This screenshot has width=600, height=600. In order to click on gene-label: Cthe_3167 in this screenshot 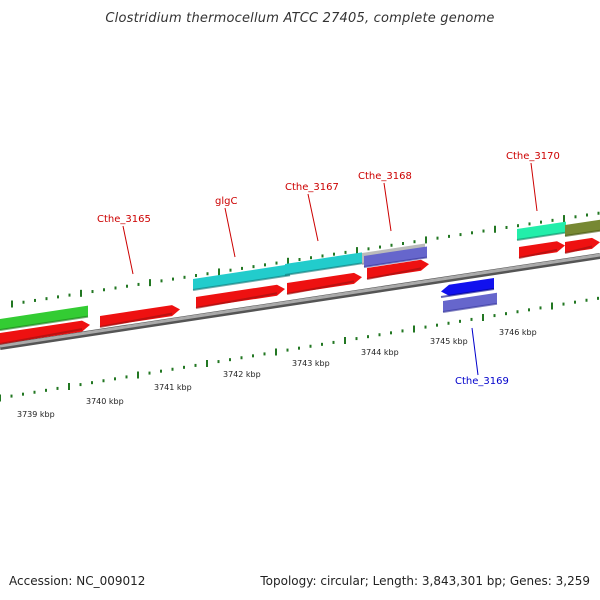, I will do `click(312, 187)`.